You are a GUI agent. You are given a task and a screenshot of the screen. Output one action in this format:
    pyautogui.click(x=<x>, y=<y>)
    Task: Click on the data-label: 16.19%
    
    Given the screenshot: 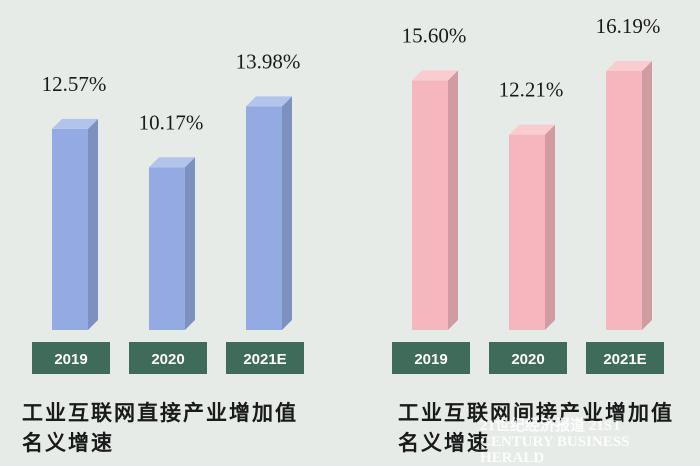 What is the action you would take?
    pyautogui.click(x=628, y=26)
    